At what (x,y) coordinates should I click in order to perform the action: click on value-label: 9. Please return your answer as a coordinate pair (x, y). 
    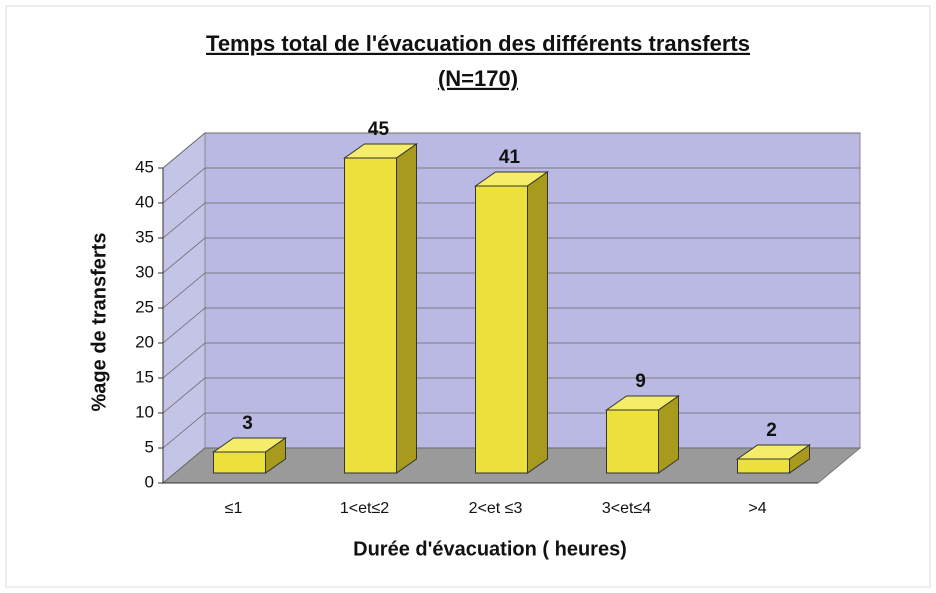
    Looking at the image, I should click on (640, 381).